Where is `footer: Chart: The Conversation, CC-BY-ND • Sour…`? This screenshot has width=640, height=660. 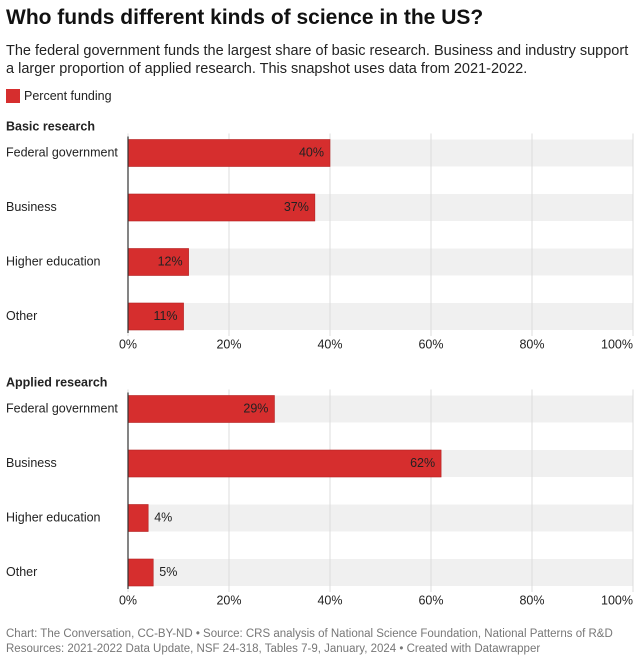
footer: Chart: The Conversation, CC-BY-ND • Sour… is located at coordinates (309, 641).